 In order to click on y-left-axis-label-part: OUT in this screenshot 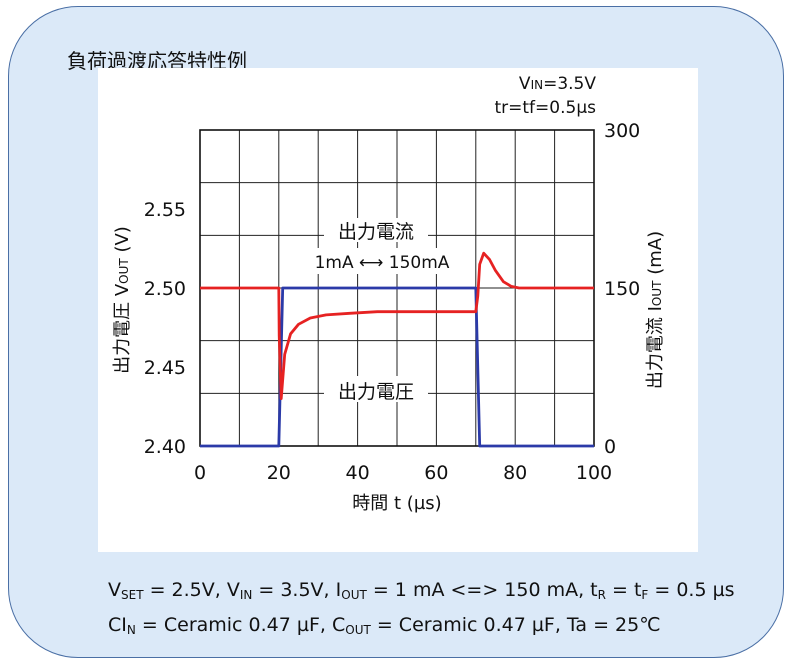, I will do `click(124, 271)`.